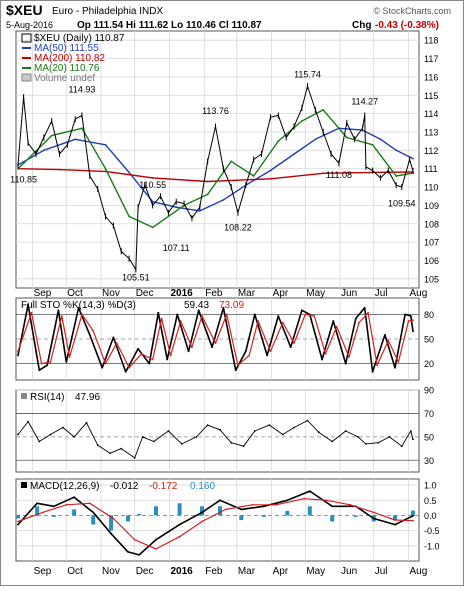 This screenshot has width=464, height=591. What do you see at coordinates (152, 185) in the screenshot?
I see `price-annotation-3: 110.55` at bounding box center [152, 185].